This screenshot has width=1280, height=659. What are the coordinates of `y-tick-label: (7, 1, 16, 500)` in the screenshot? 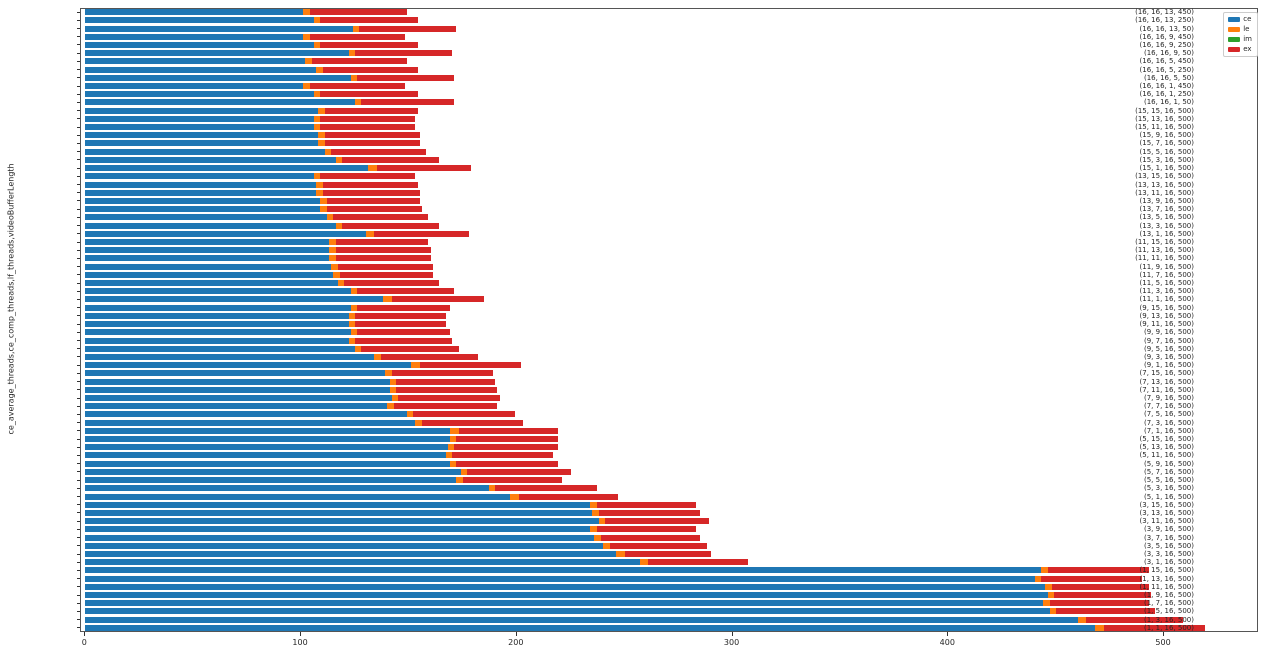 It's located at (1169, 430).